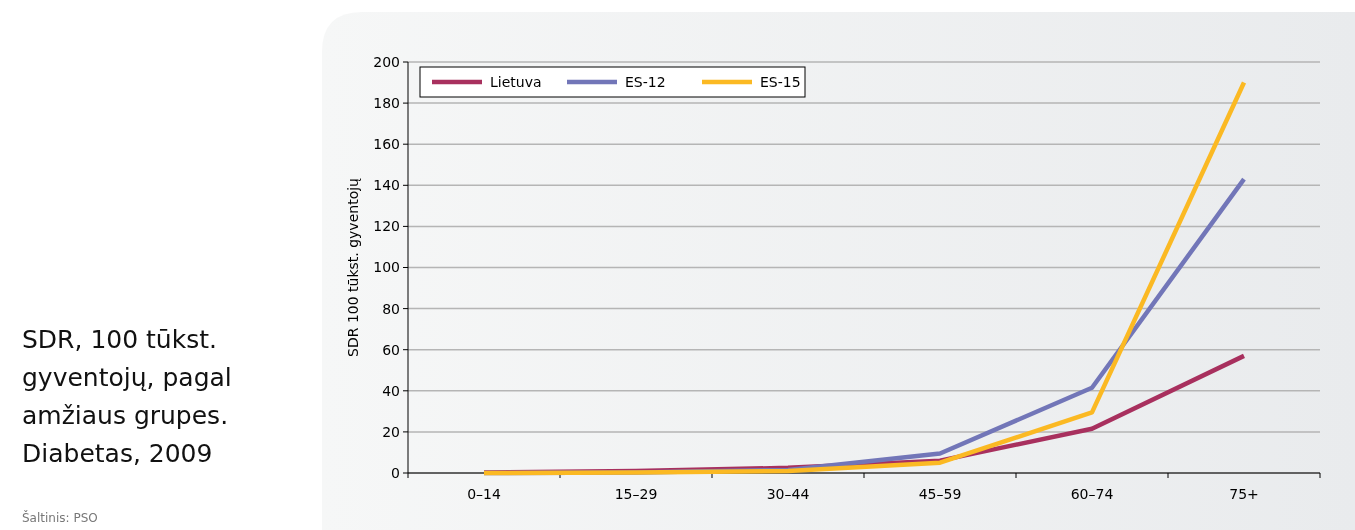  What do you see at coordinates (484, 494) in the screenshot?
I see `x-tick-label: 0–14` at bounding box center [484, 494].